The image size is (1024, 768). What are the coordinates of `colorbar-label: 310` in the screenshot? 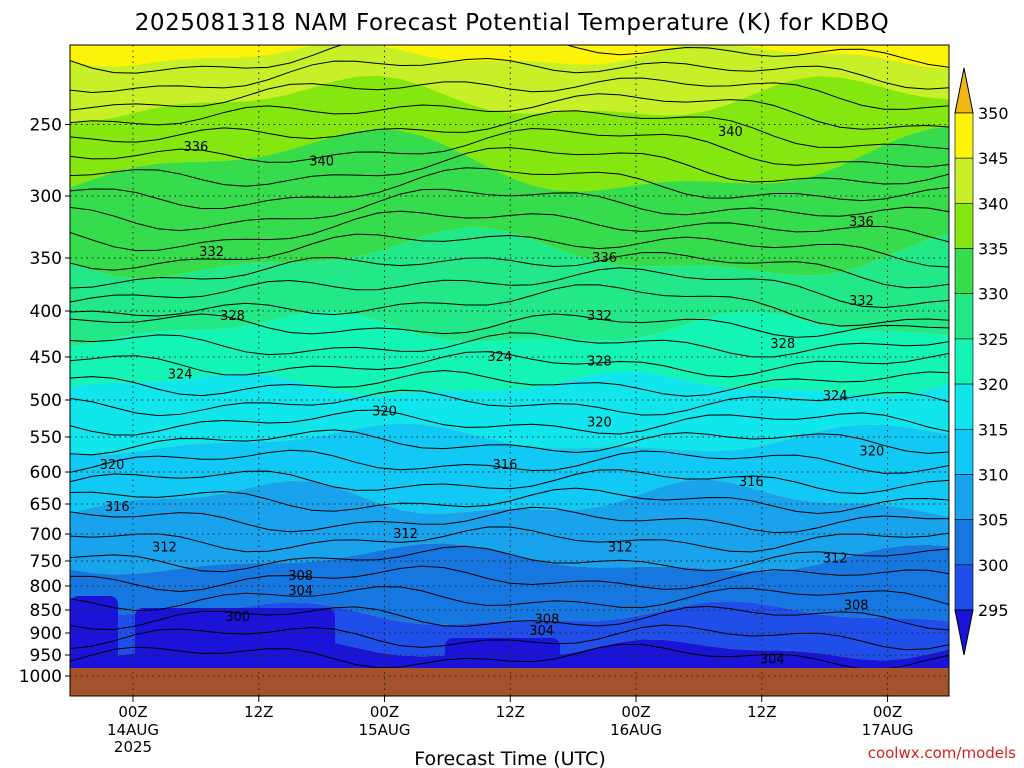 It's located at (993, 474).